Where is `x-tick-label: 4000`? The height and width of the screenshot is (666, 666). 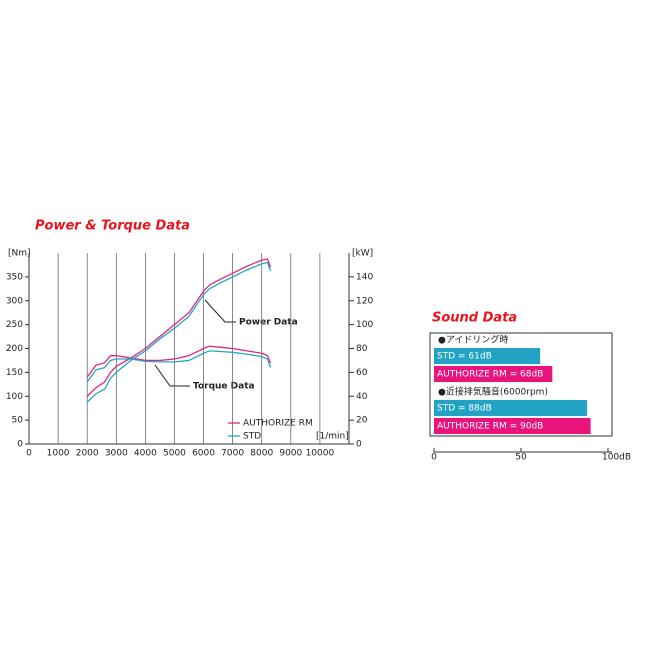 x-tick-label: 4000 is located at coordinates (145, 454).